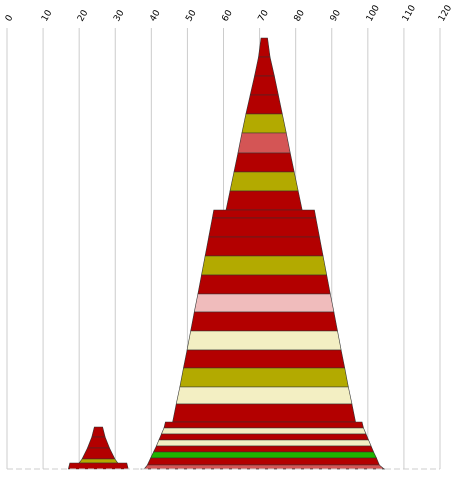 The width and height of the screenshot is (452, 477). I want to click on x-tick-label-0: 0, so click(10, 18).